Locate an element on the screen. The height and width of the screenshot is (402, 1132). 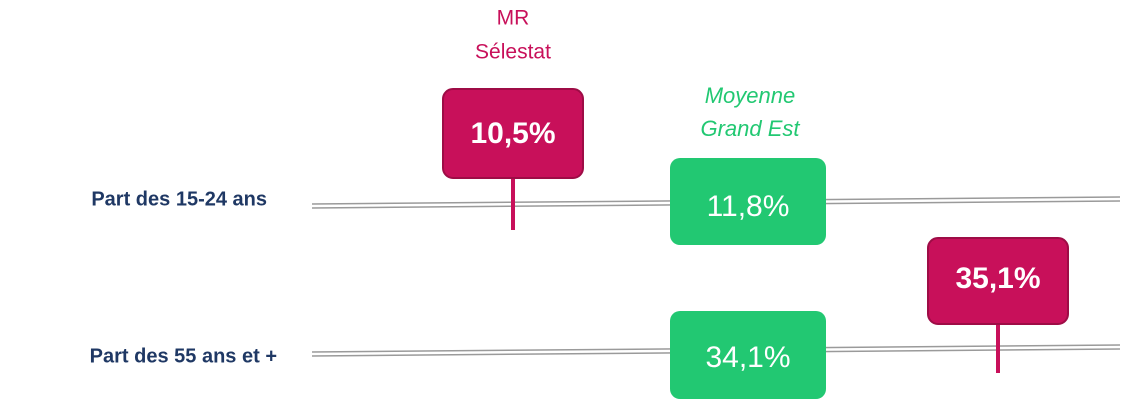
local-value: 35,1% is located at coordinates (997, 278).